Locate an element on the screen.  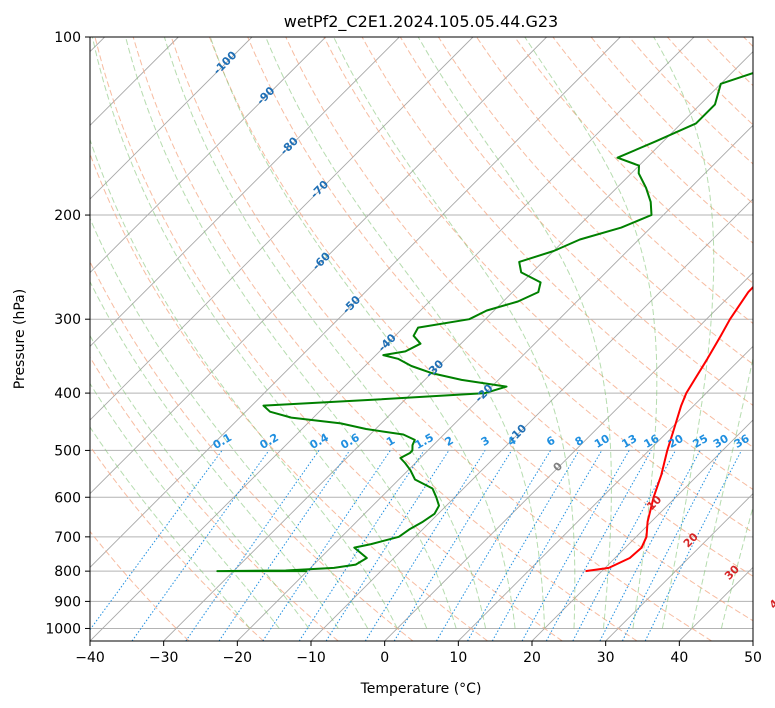
y-tick-label-100: 100 is located at coordinates (67, 38).